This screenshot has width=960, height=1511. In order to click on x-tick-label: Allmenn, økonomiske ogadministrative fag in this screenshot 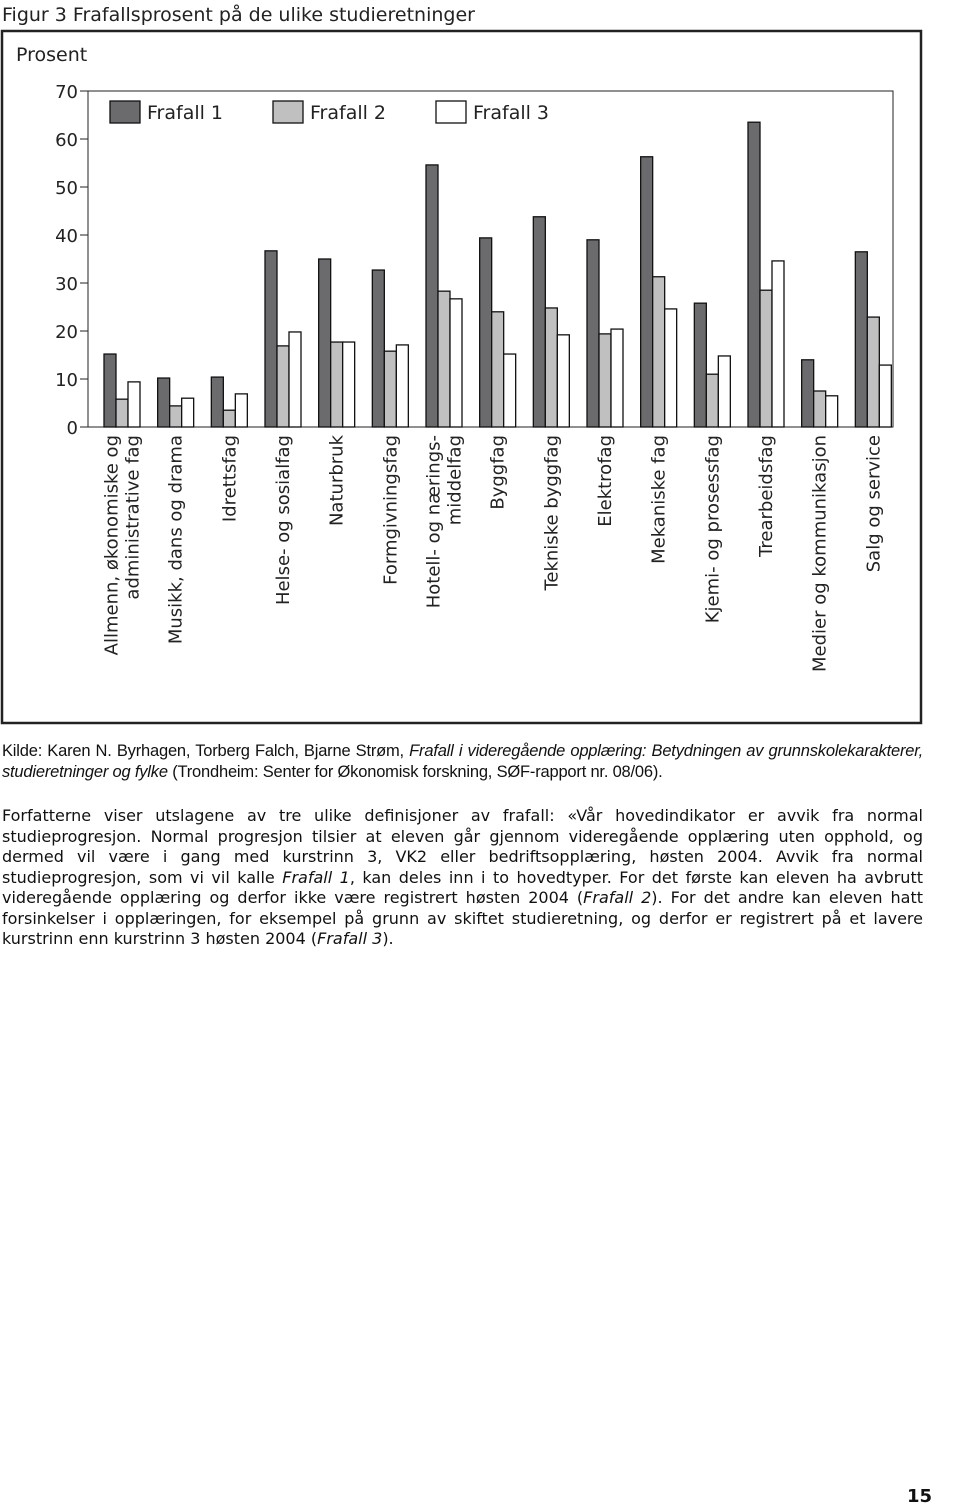, I will do `click(123, 545)`.